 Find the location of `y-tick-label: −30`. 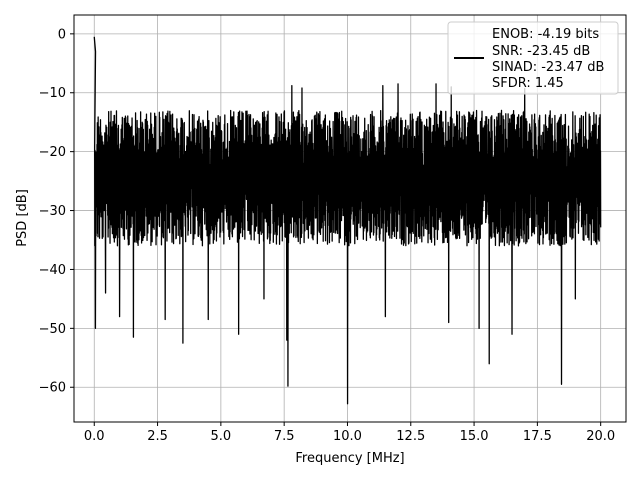

y-tick-label: −30 is located at coordinates (52, 211).